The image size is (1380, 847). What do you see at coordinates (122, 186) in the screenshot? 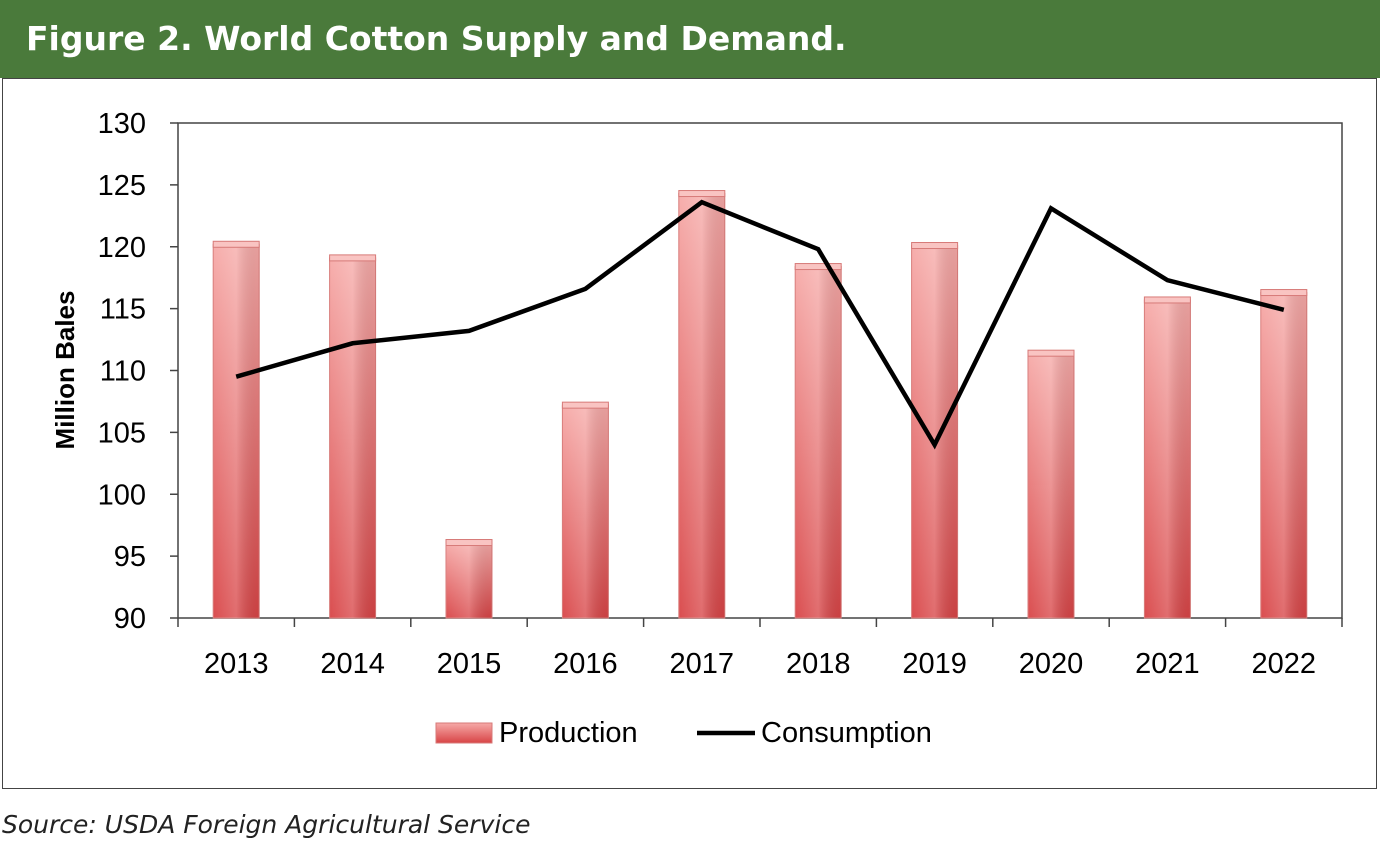
I see `y-tick-label: 125` at bounding box center [122, 186].